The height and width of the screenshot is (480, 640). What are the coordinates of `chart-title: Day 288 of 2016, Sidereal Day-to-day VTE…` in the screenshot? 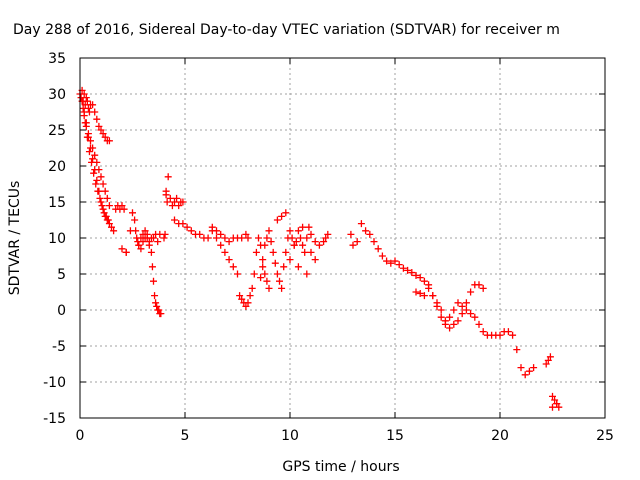 It's located at (286, 30).